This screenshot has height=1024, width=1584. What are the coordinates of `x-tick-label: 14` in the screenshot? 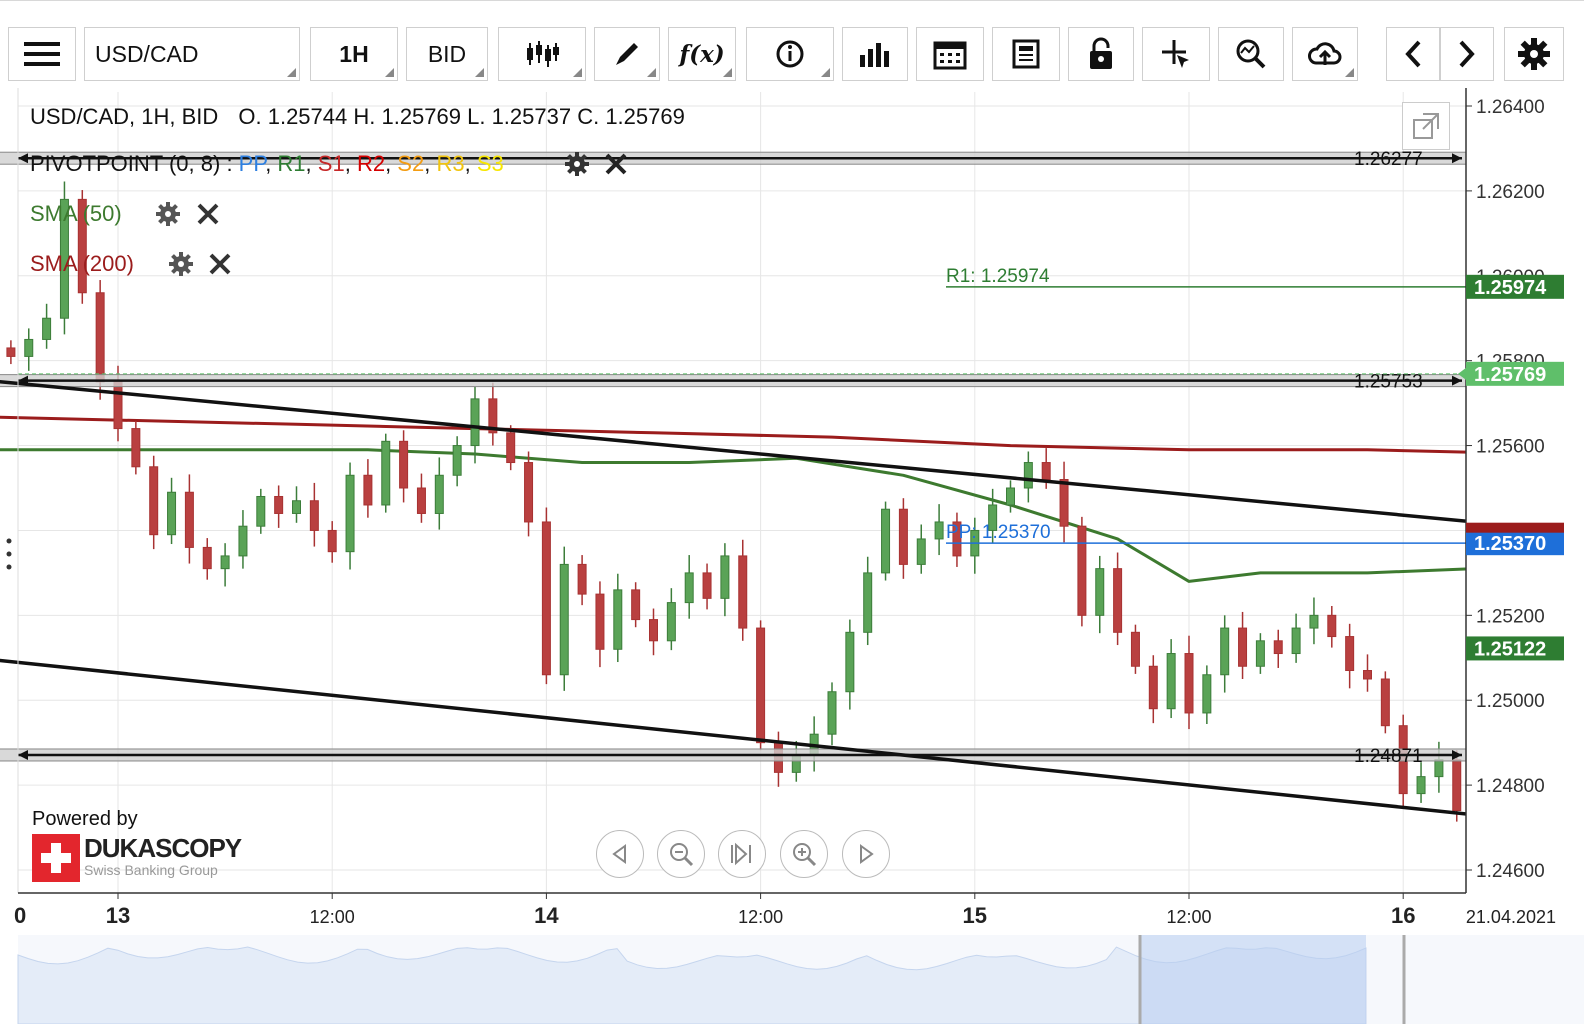 It's located at (546, 915).